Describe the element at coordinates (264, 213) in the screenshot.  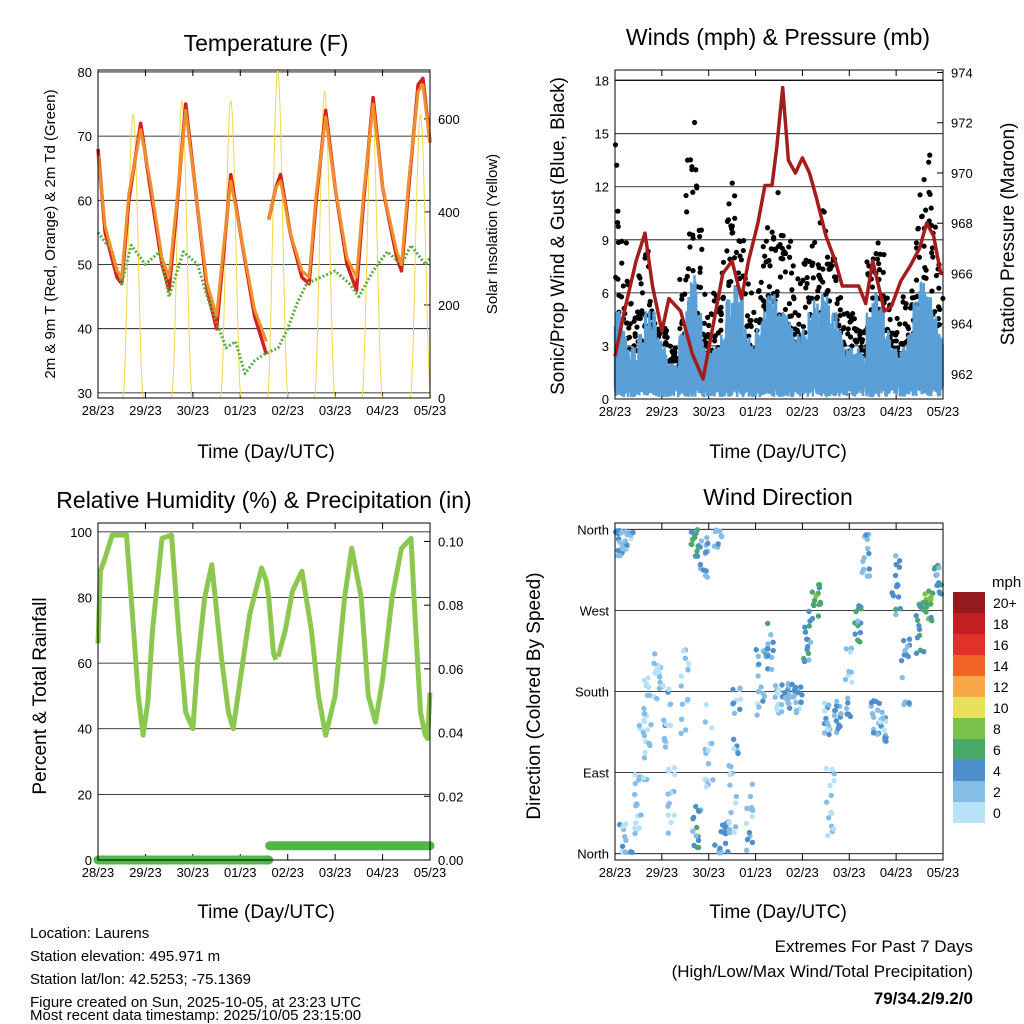
I see `series-9m-t` at that location.